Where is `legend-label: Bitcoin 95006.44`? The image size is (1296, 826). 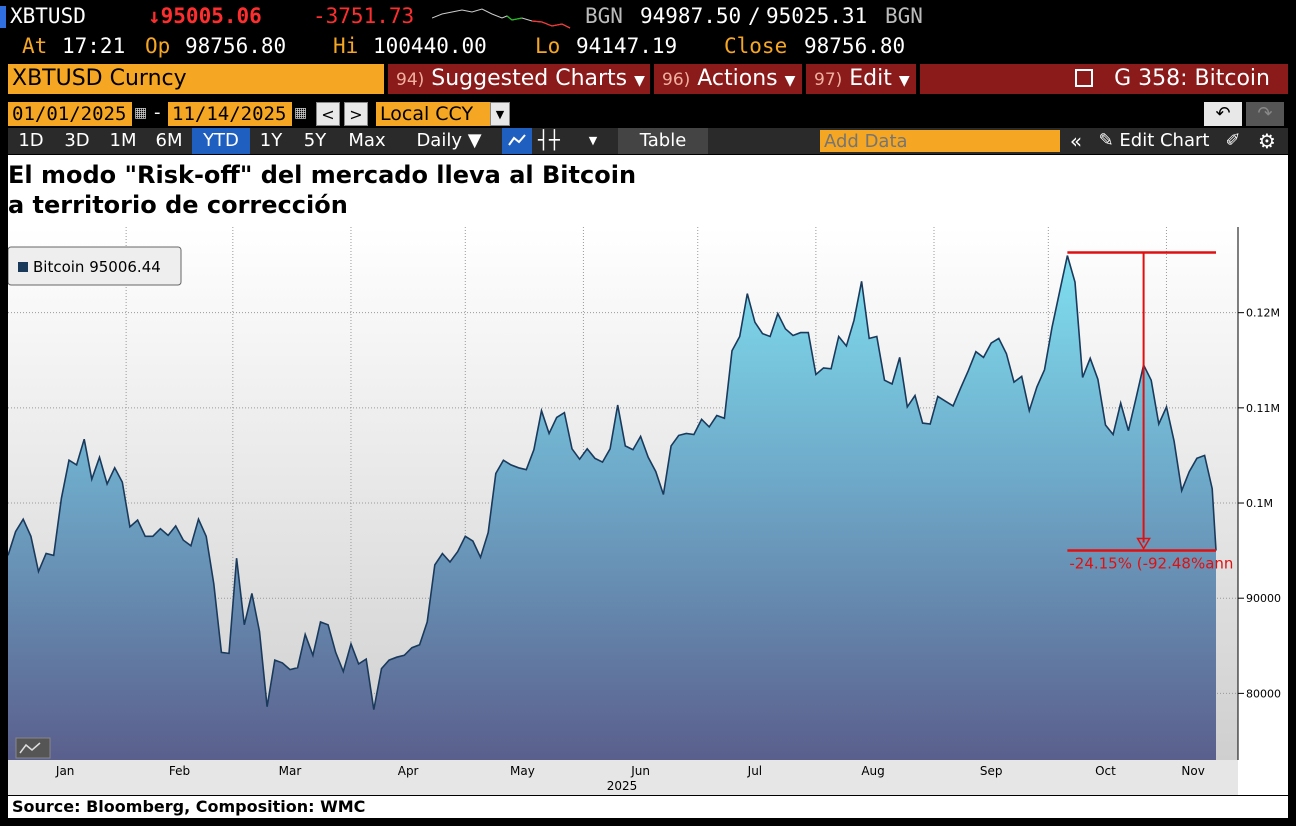
legend-label: Bitcoin 95006.44 is located at coordinates (97, 267).